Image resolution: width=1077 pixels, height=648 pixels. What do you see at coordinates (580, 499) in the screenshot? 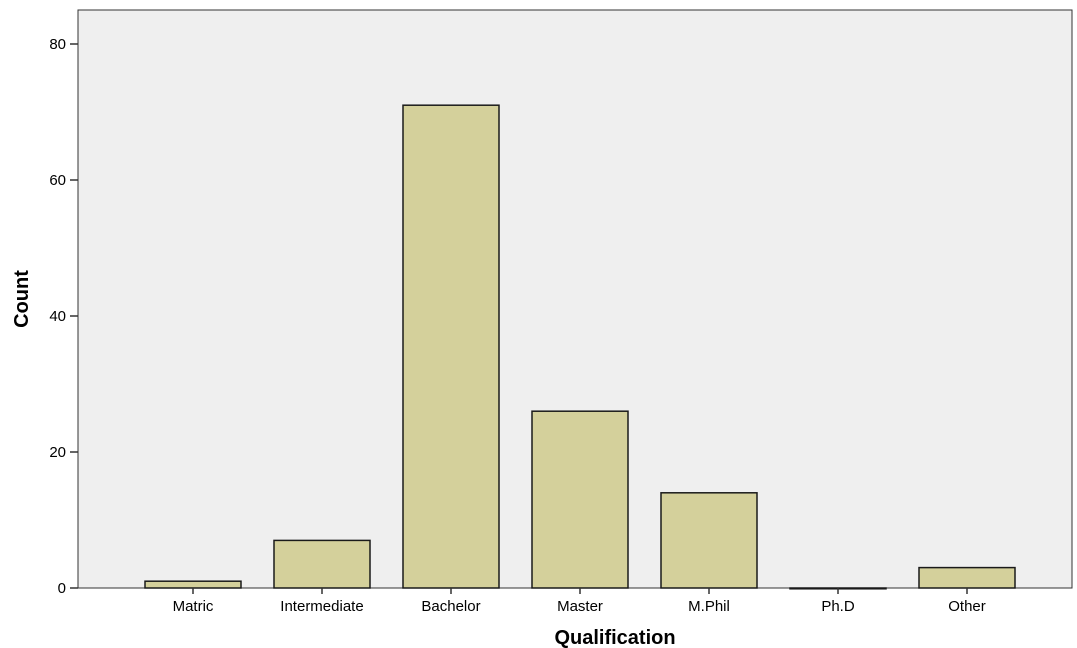
I see `bar-master` at bounding box center [580, 499].